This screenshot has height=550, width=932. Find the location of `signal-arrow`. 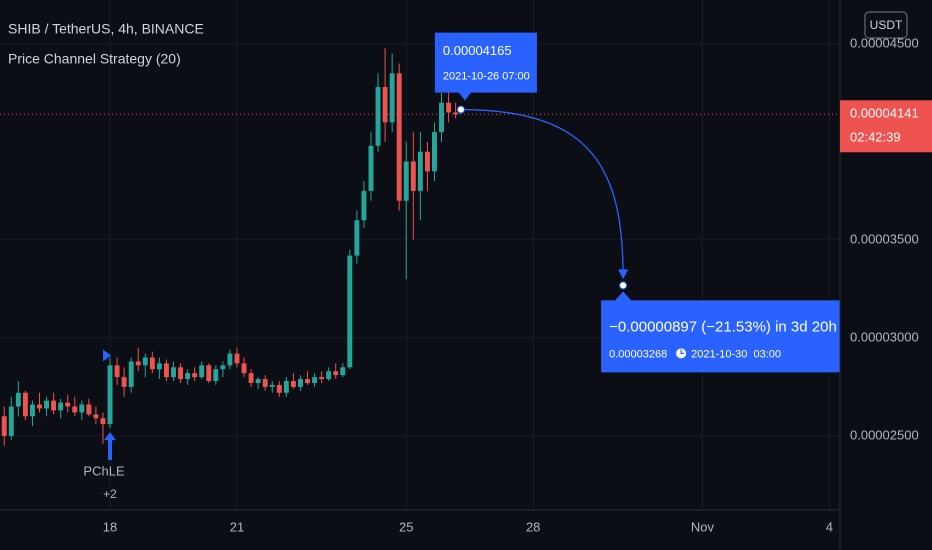

signal-arrow is located at coordinates (110, 446).